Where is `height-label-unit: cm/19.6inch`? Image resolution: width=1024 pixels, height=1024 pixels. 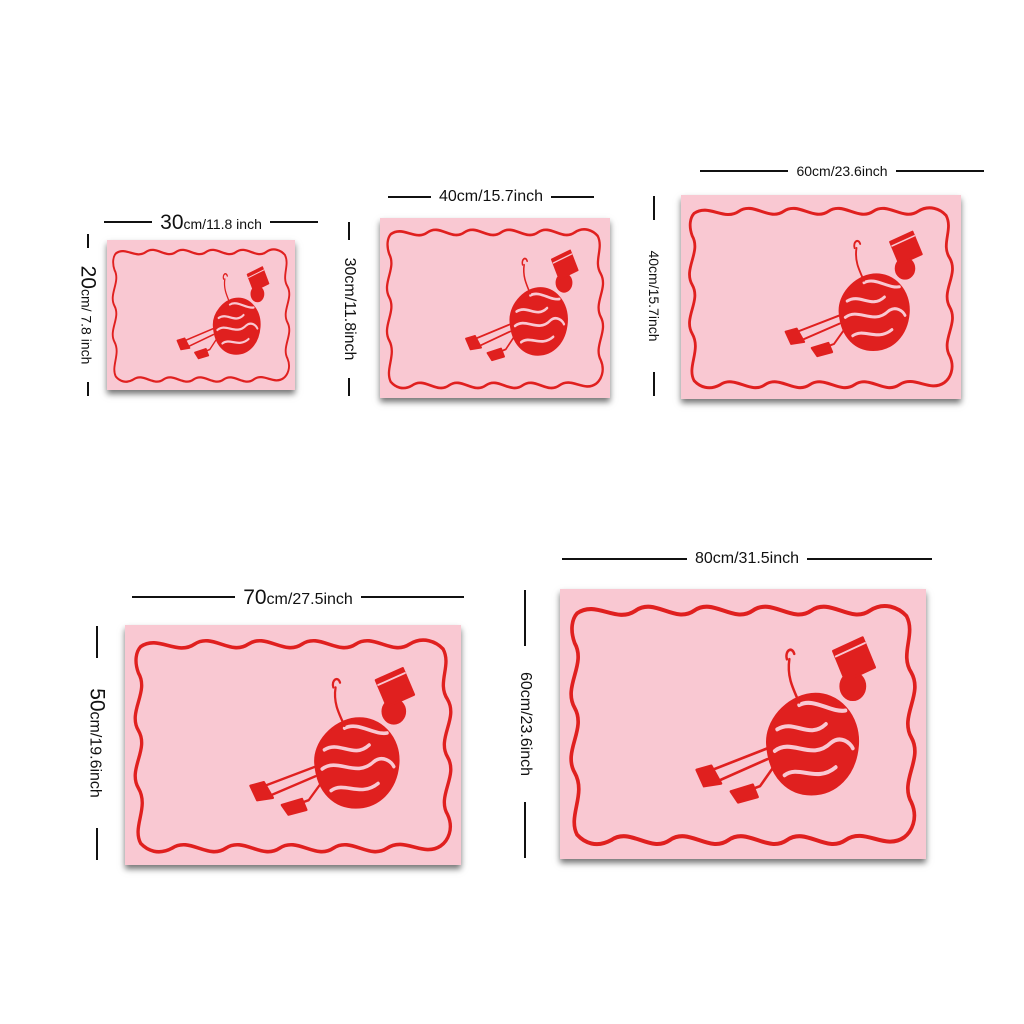
height-label-unit: cm/19.6inch is located at coordinates (95, 754).